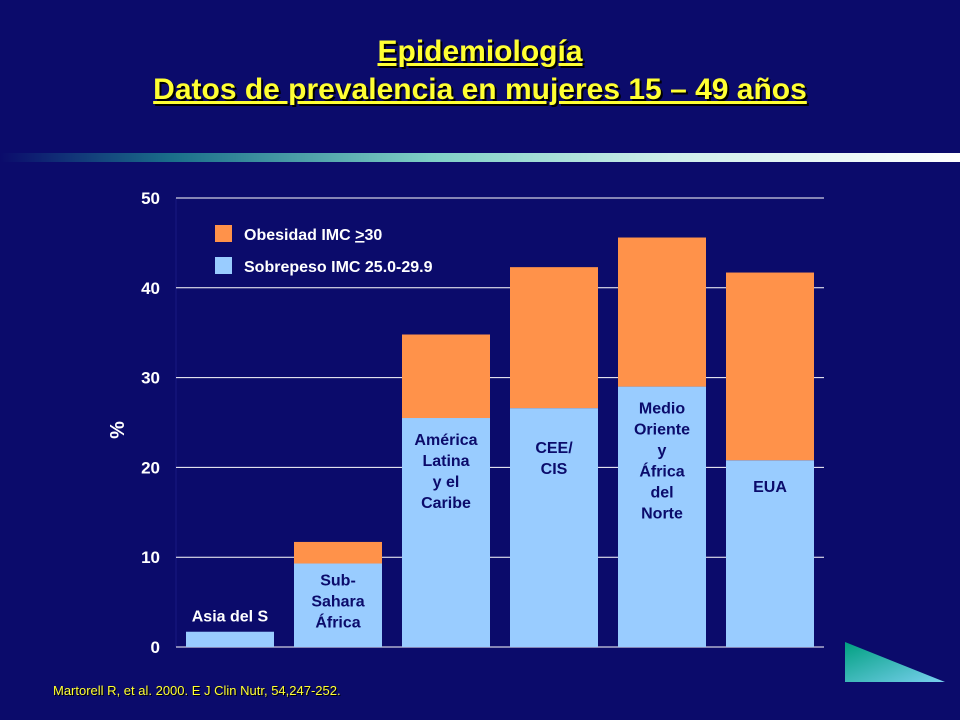  What do you see at coordinates (155, 647) in the screenshot?
I see `y-tick-label: 0` at bounding box center [155, 647].